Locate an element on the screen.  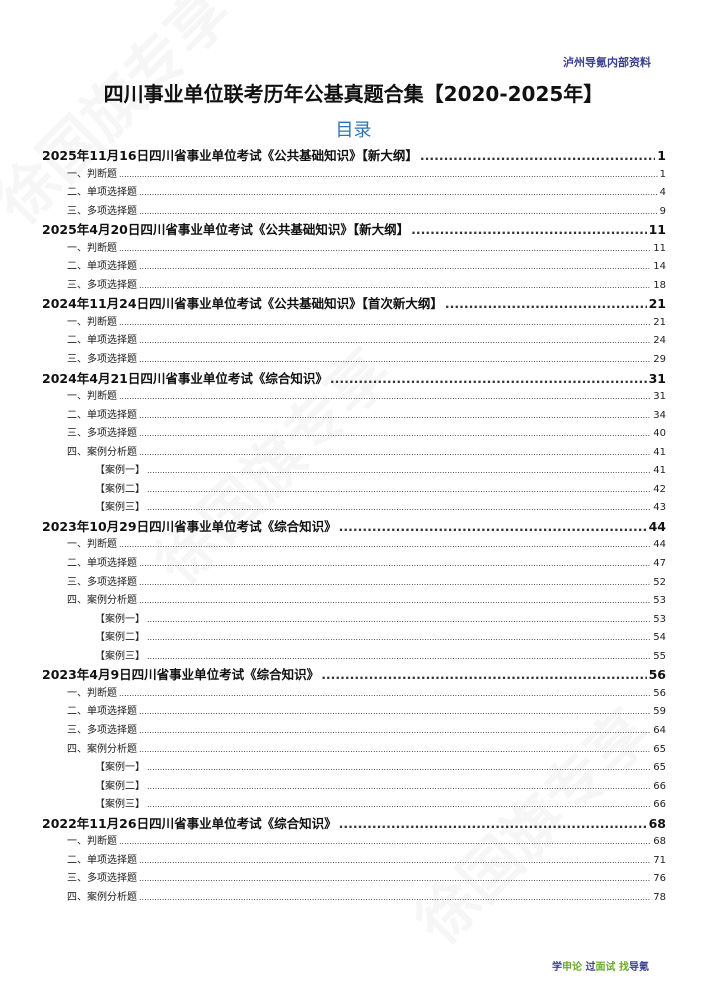
toc-subentry: 【案例二】 66 is located at coordinates (354, 787).